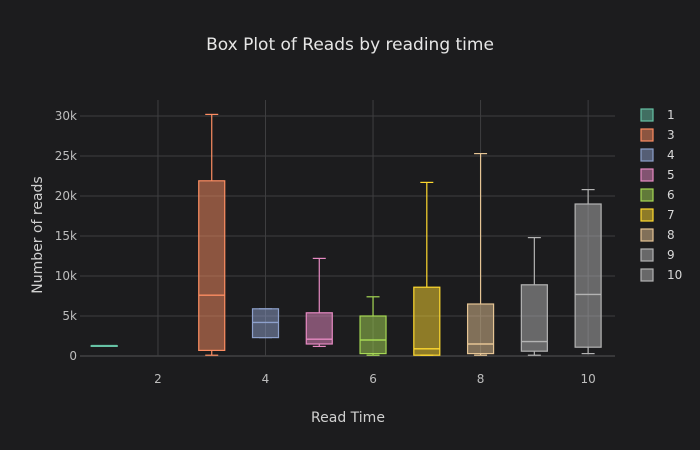 This screenshot has height=450, width=700. I want to click on chart-title: Box Plot of Reads by reading time, so click(350, 45).